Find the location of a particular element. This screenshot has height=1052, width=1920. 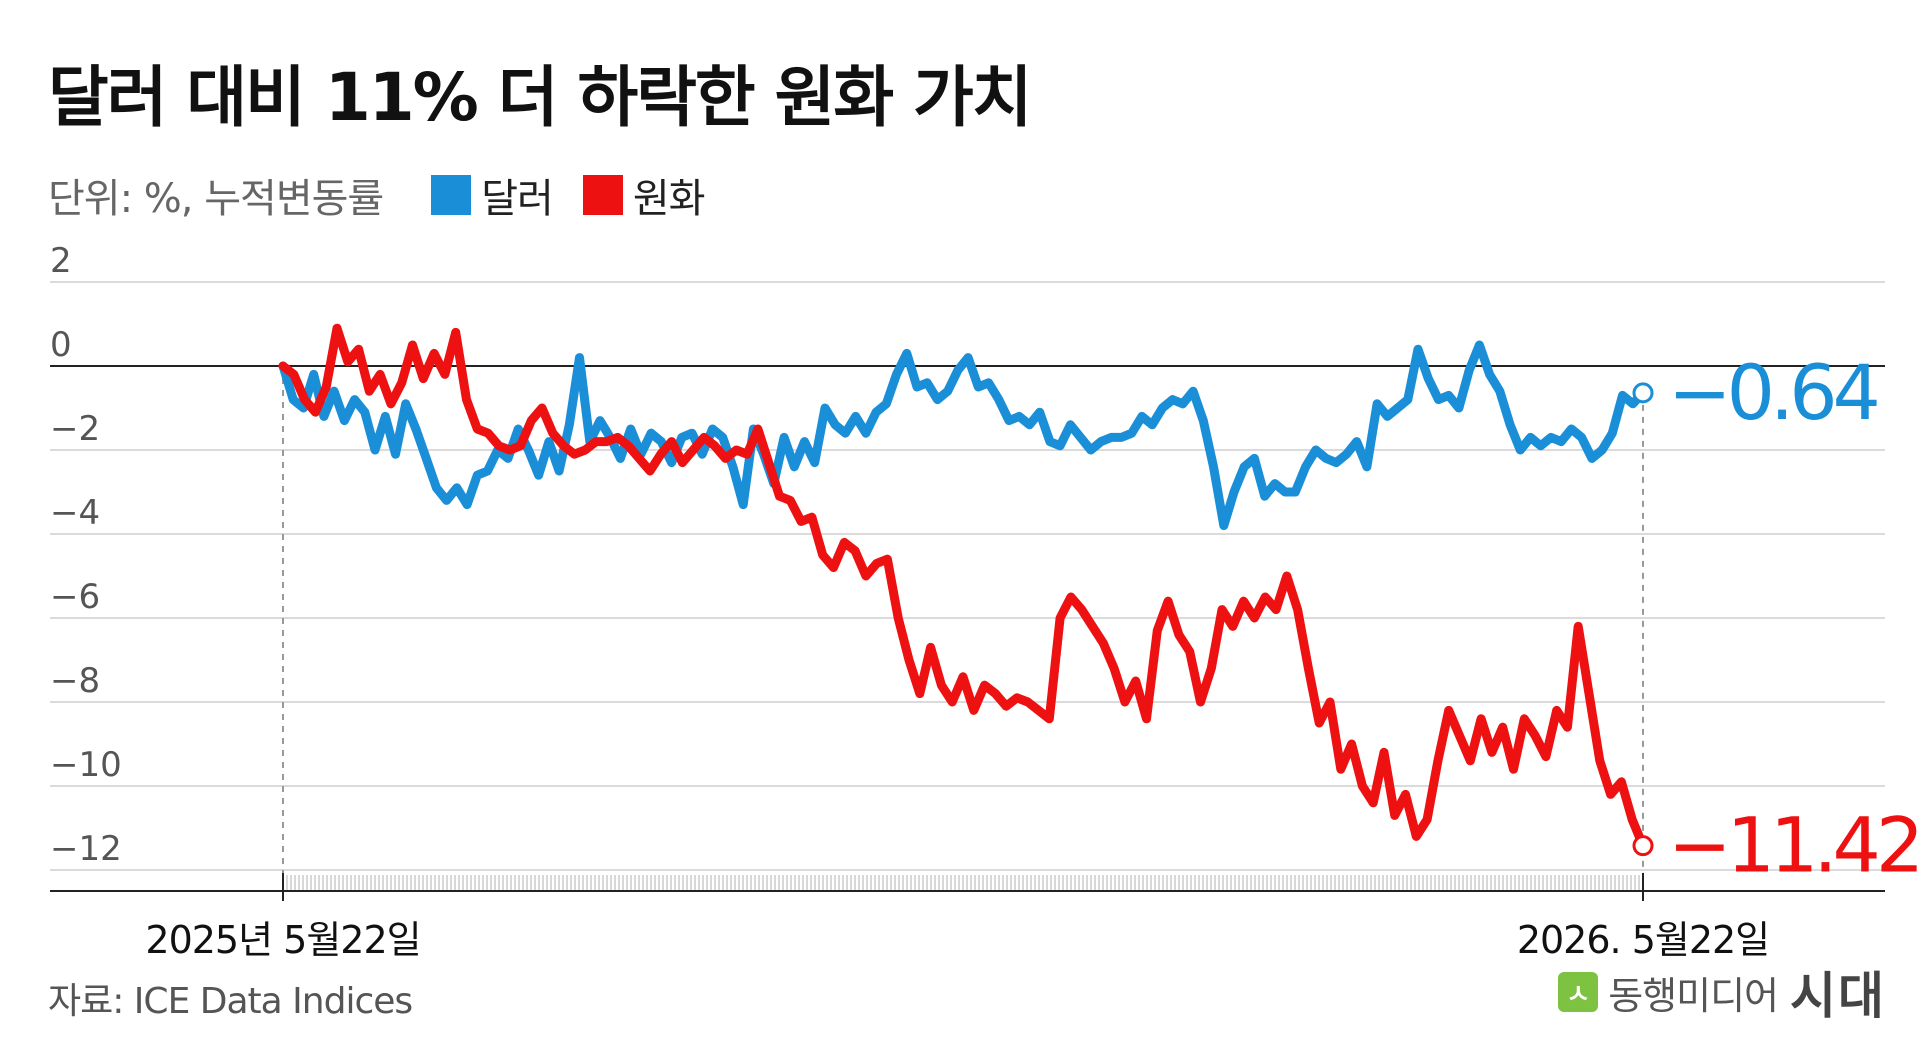

y-tick-label: −12 is located at coordinates (86, 849).